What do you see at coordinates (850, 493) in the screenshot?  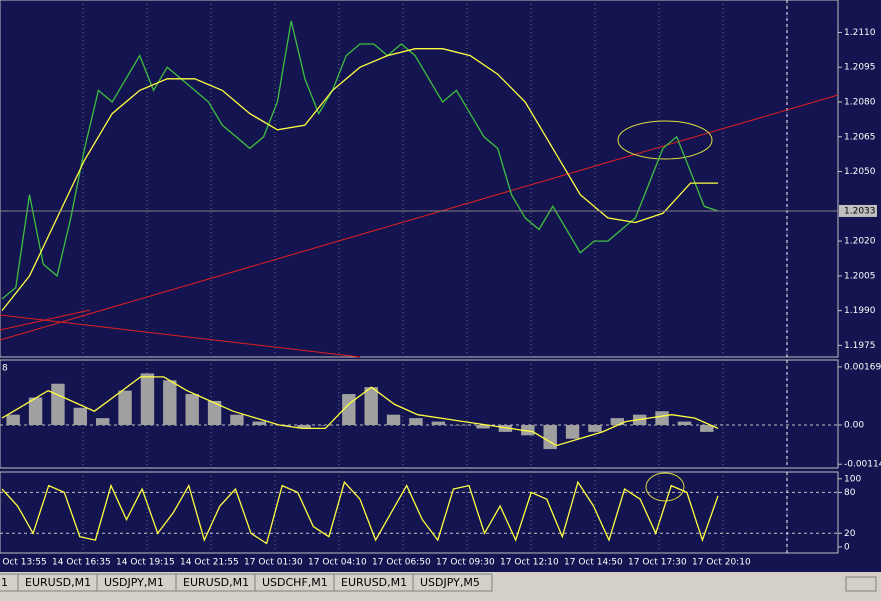 I see `y-tick-label: 80` at bounding box center [850, 493].